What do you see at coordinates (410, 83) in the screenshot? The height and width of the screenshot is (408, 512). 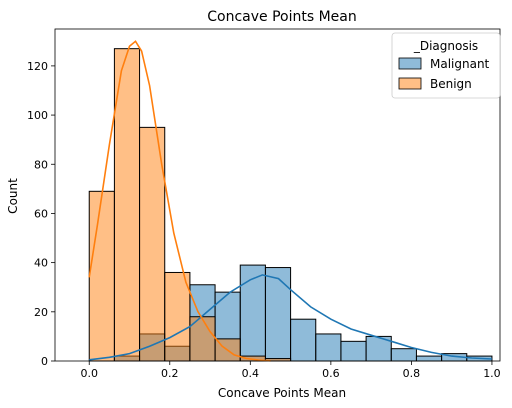 I see `legend-swatch-benign` at bounding box center [410, 83].